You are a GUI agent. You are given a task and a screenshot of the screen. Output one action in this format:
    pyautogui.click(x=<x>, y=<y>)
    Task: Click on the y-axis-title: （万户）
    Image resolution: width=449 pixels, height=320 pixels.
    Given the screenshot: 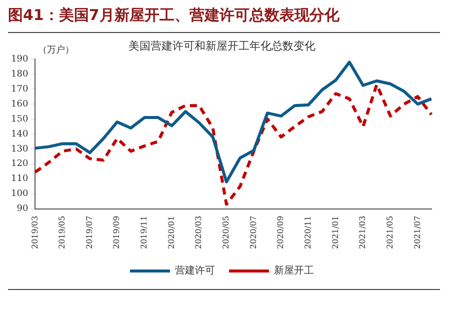 What is the action you would take?
    pyautogui.click(x=56, y=50)
    